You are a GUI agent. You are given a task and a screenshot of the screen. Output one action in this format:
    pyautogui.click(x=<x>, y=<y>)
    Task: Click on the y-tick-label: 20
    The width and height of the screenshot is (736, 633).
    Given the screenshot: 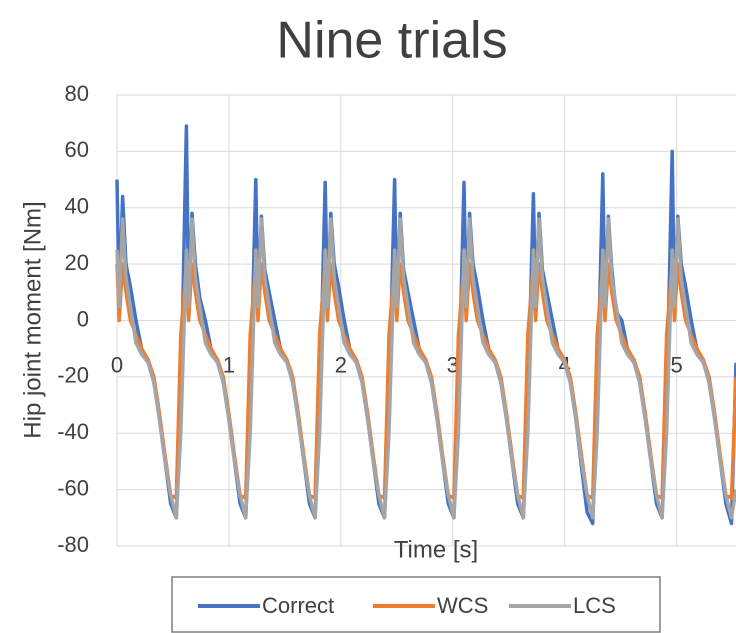 What is the action you would take?
    pyautogui.click(x=77, y=262)
    